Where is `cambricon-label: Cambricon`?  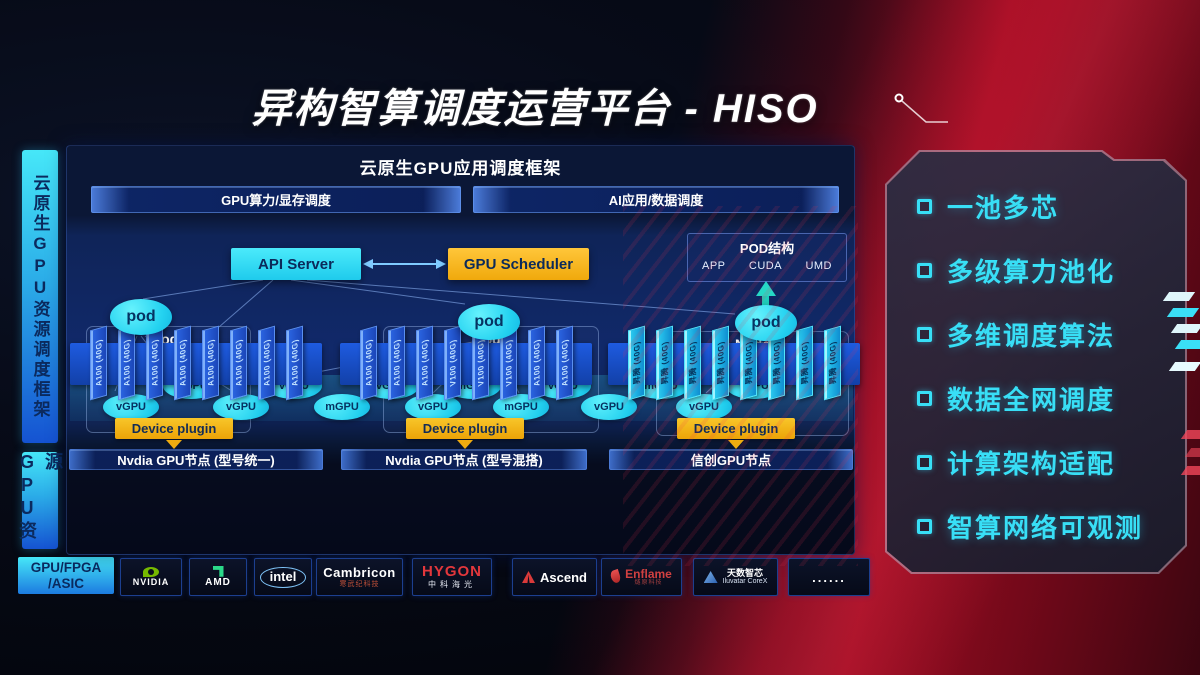
cambricon-label: Cambricon is located at coordinates (359, 572).